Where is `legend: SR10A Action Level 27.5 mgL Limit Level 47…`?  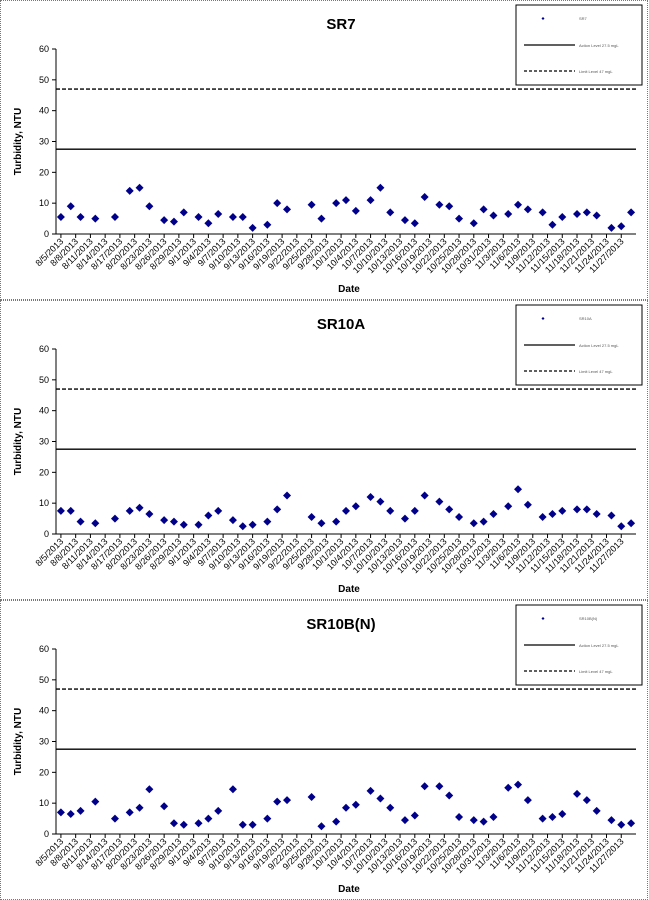 legend: SR10A Action Level 27.5 mgL Limit Level 47… is located at coordinates (579, 345).